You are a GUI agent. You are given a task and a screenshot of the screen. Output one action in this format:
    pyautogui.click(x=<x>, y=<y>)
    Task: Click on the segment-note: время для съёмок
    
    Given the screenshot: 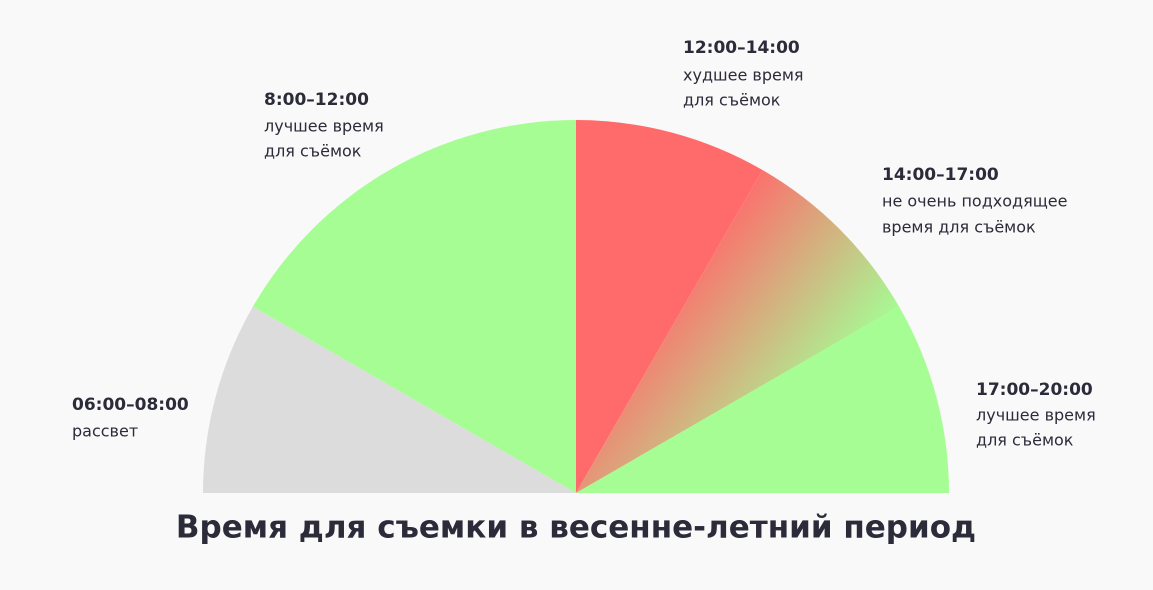 What is the action you would take?
    pyautogui.click(x=959, y=227)
    